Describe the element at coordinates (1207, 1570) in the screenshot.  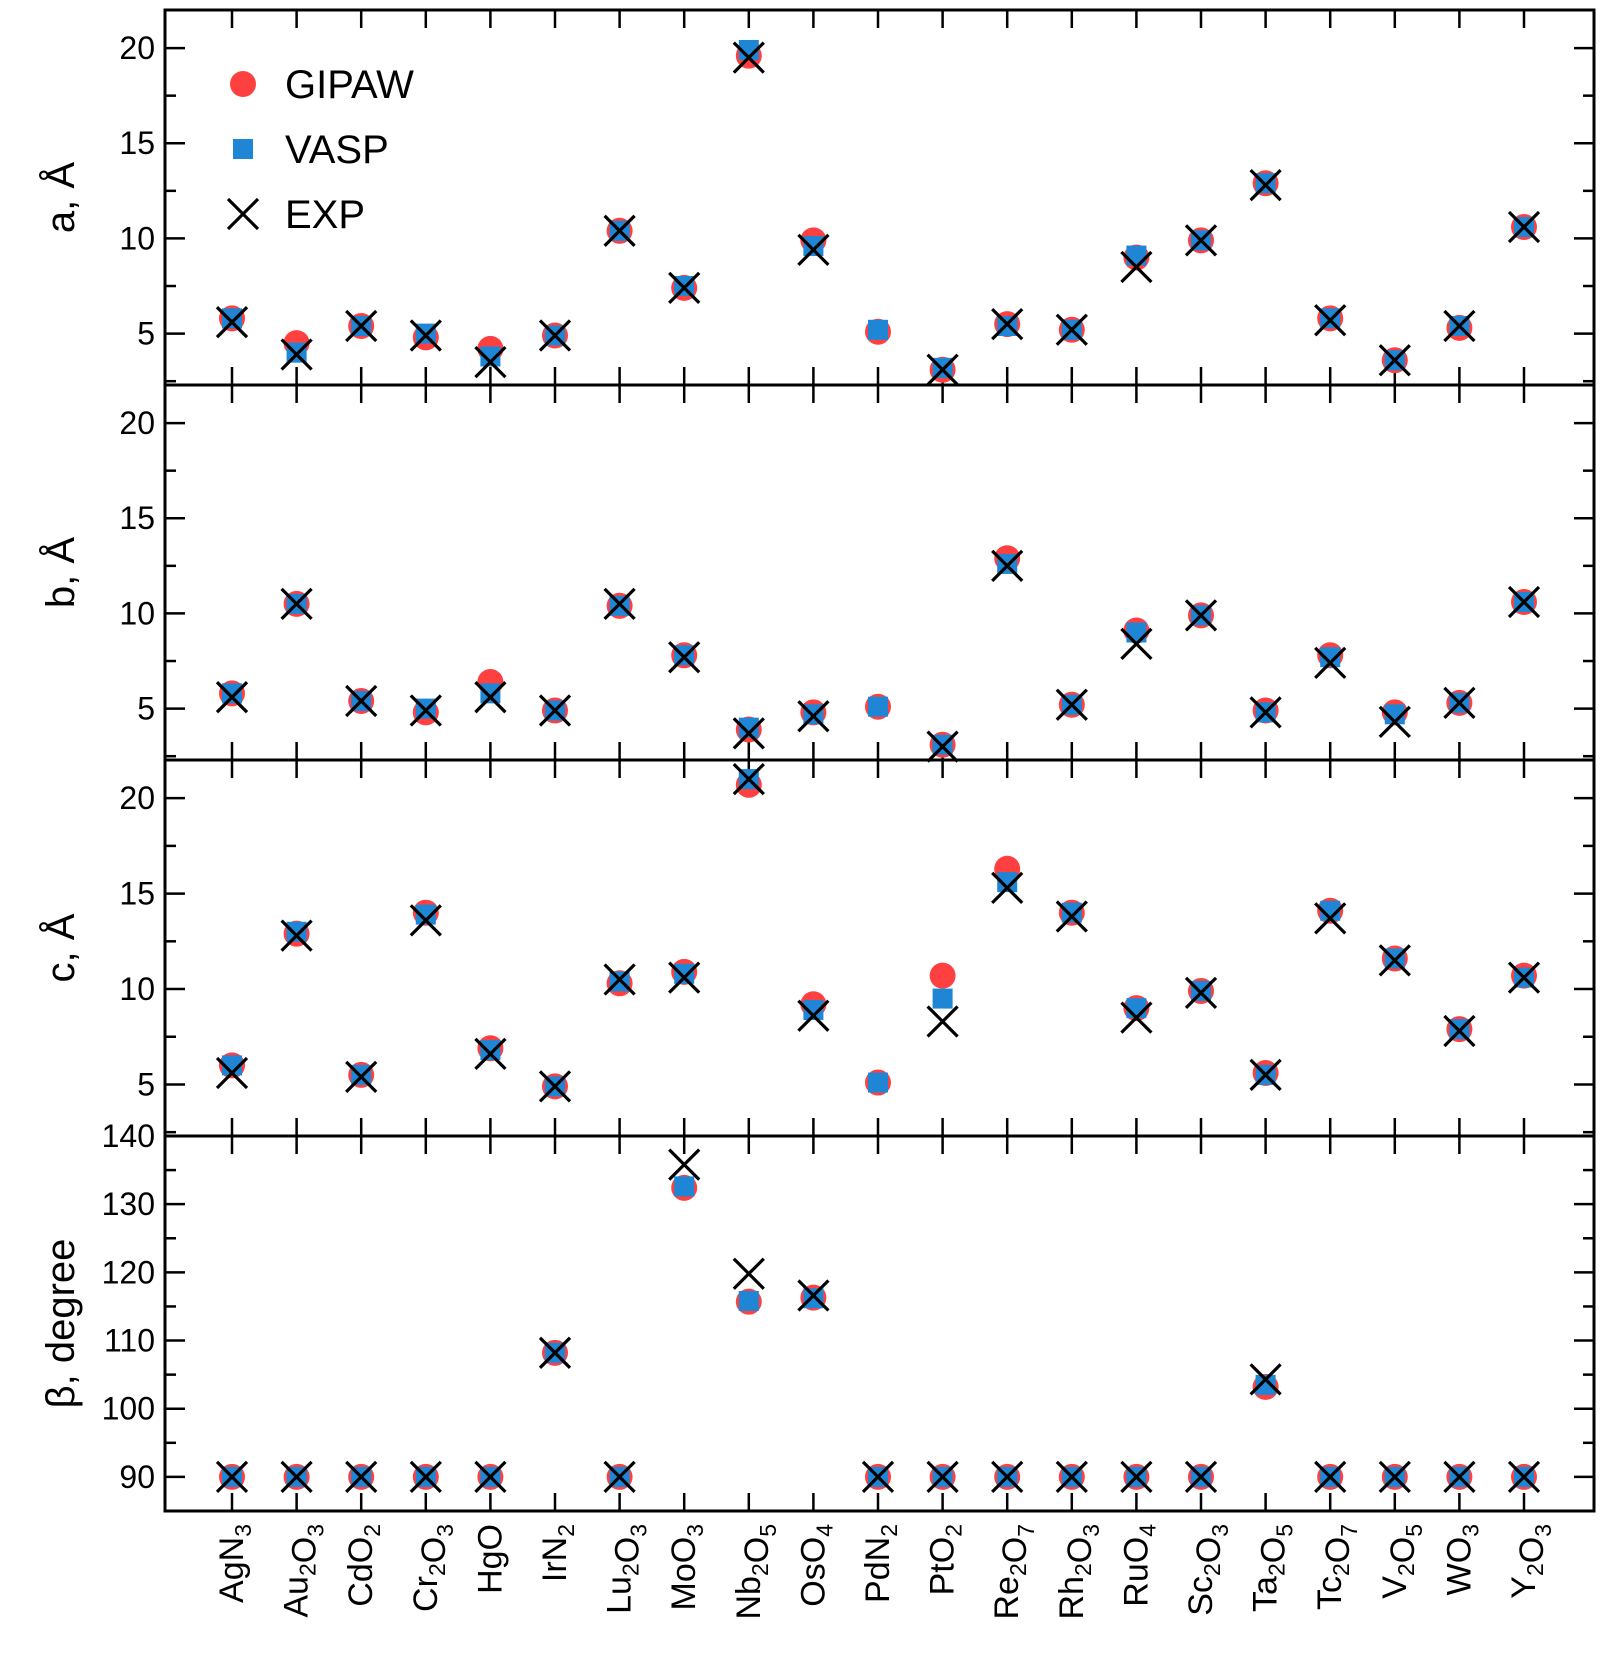
I see `x-category-label: Sc2O3` at that location.